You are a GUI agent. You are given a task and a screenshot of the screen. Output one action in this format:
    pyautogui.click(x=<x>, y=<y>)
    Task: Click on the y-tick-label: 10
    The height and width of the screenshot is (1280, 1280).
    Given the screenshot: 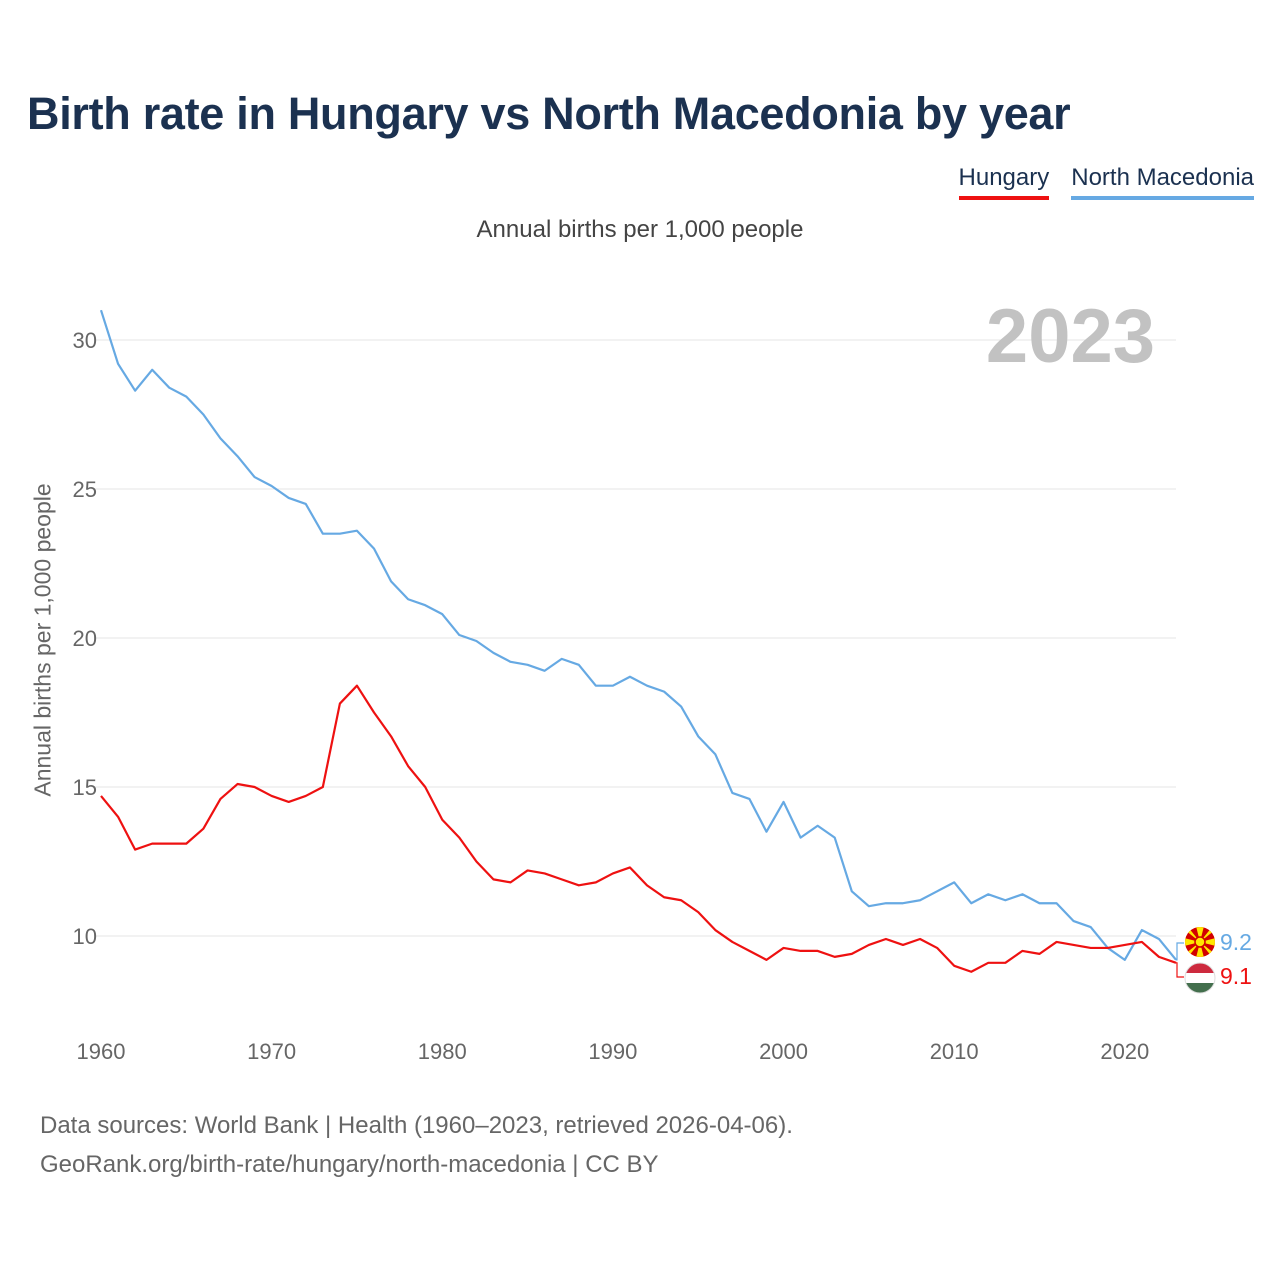 What is the action you would take?
    pyautogui.click(x=85, y=936)
    